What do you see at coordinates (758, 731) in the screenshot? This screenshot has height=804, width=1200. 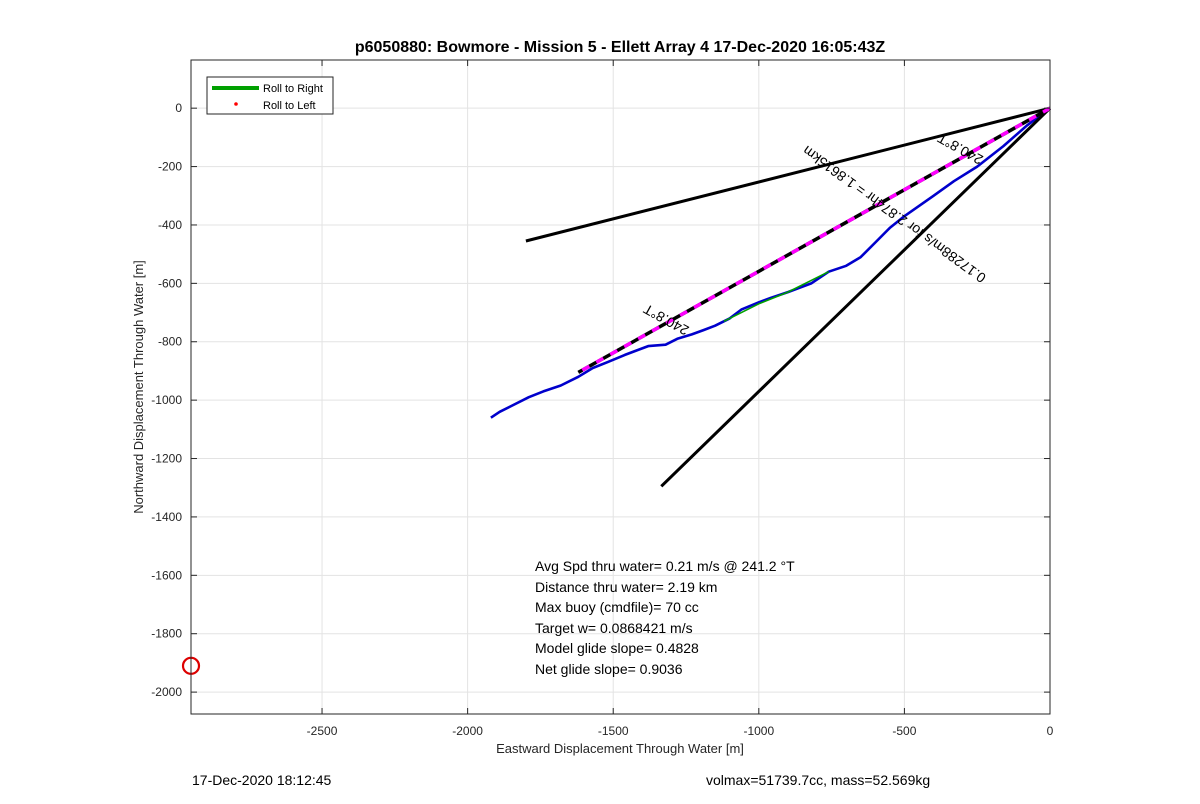 I see `x-tick-label: -1000` at bounding box center [758, 731].